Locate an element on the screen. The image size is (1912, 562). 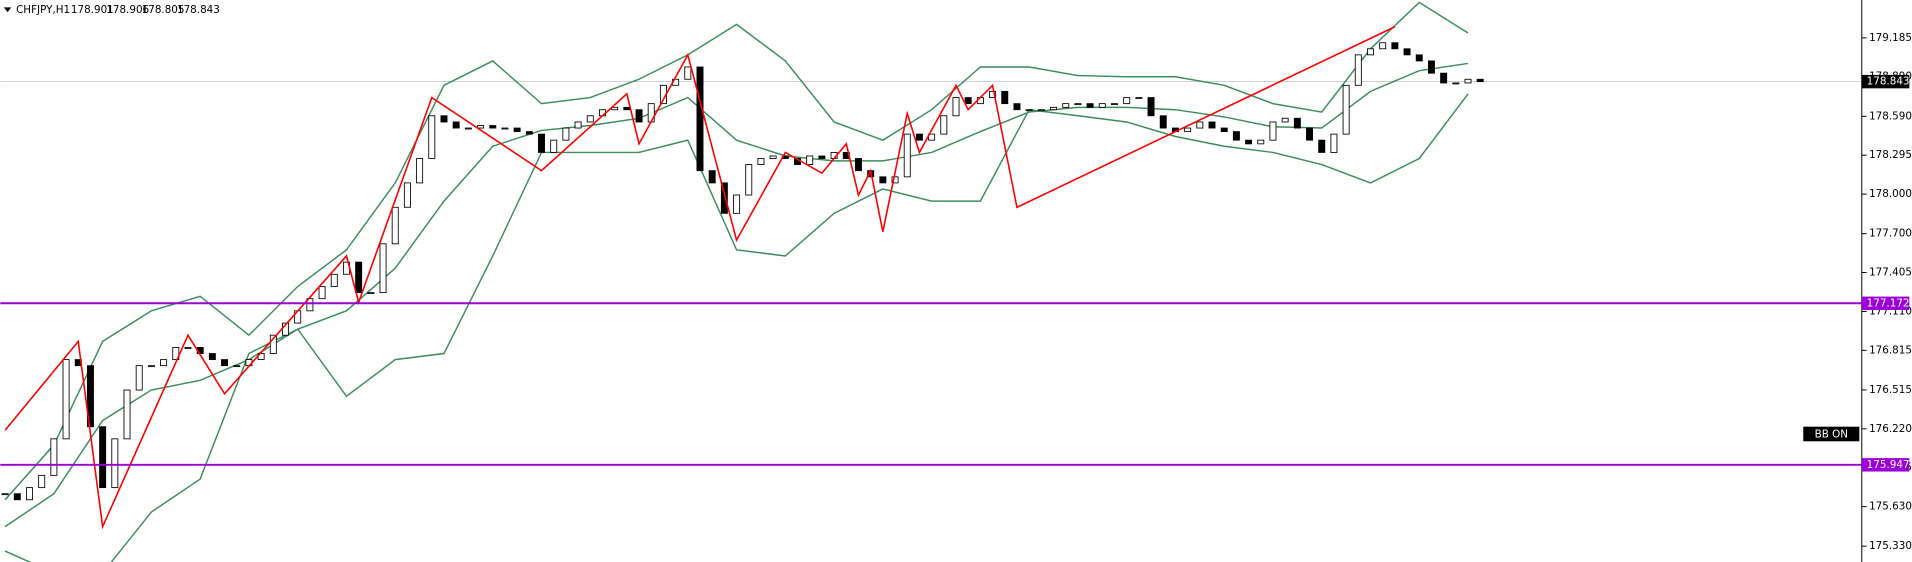
y-tick-label: 178.295 is located at coordinates (1890, 155).